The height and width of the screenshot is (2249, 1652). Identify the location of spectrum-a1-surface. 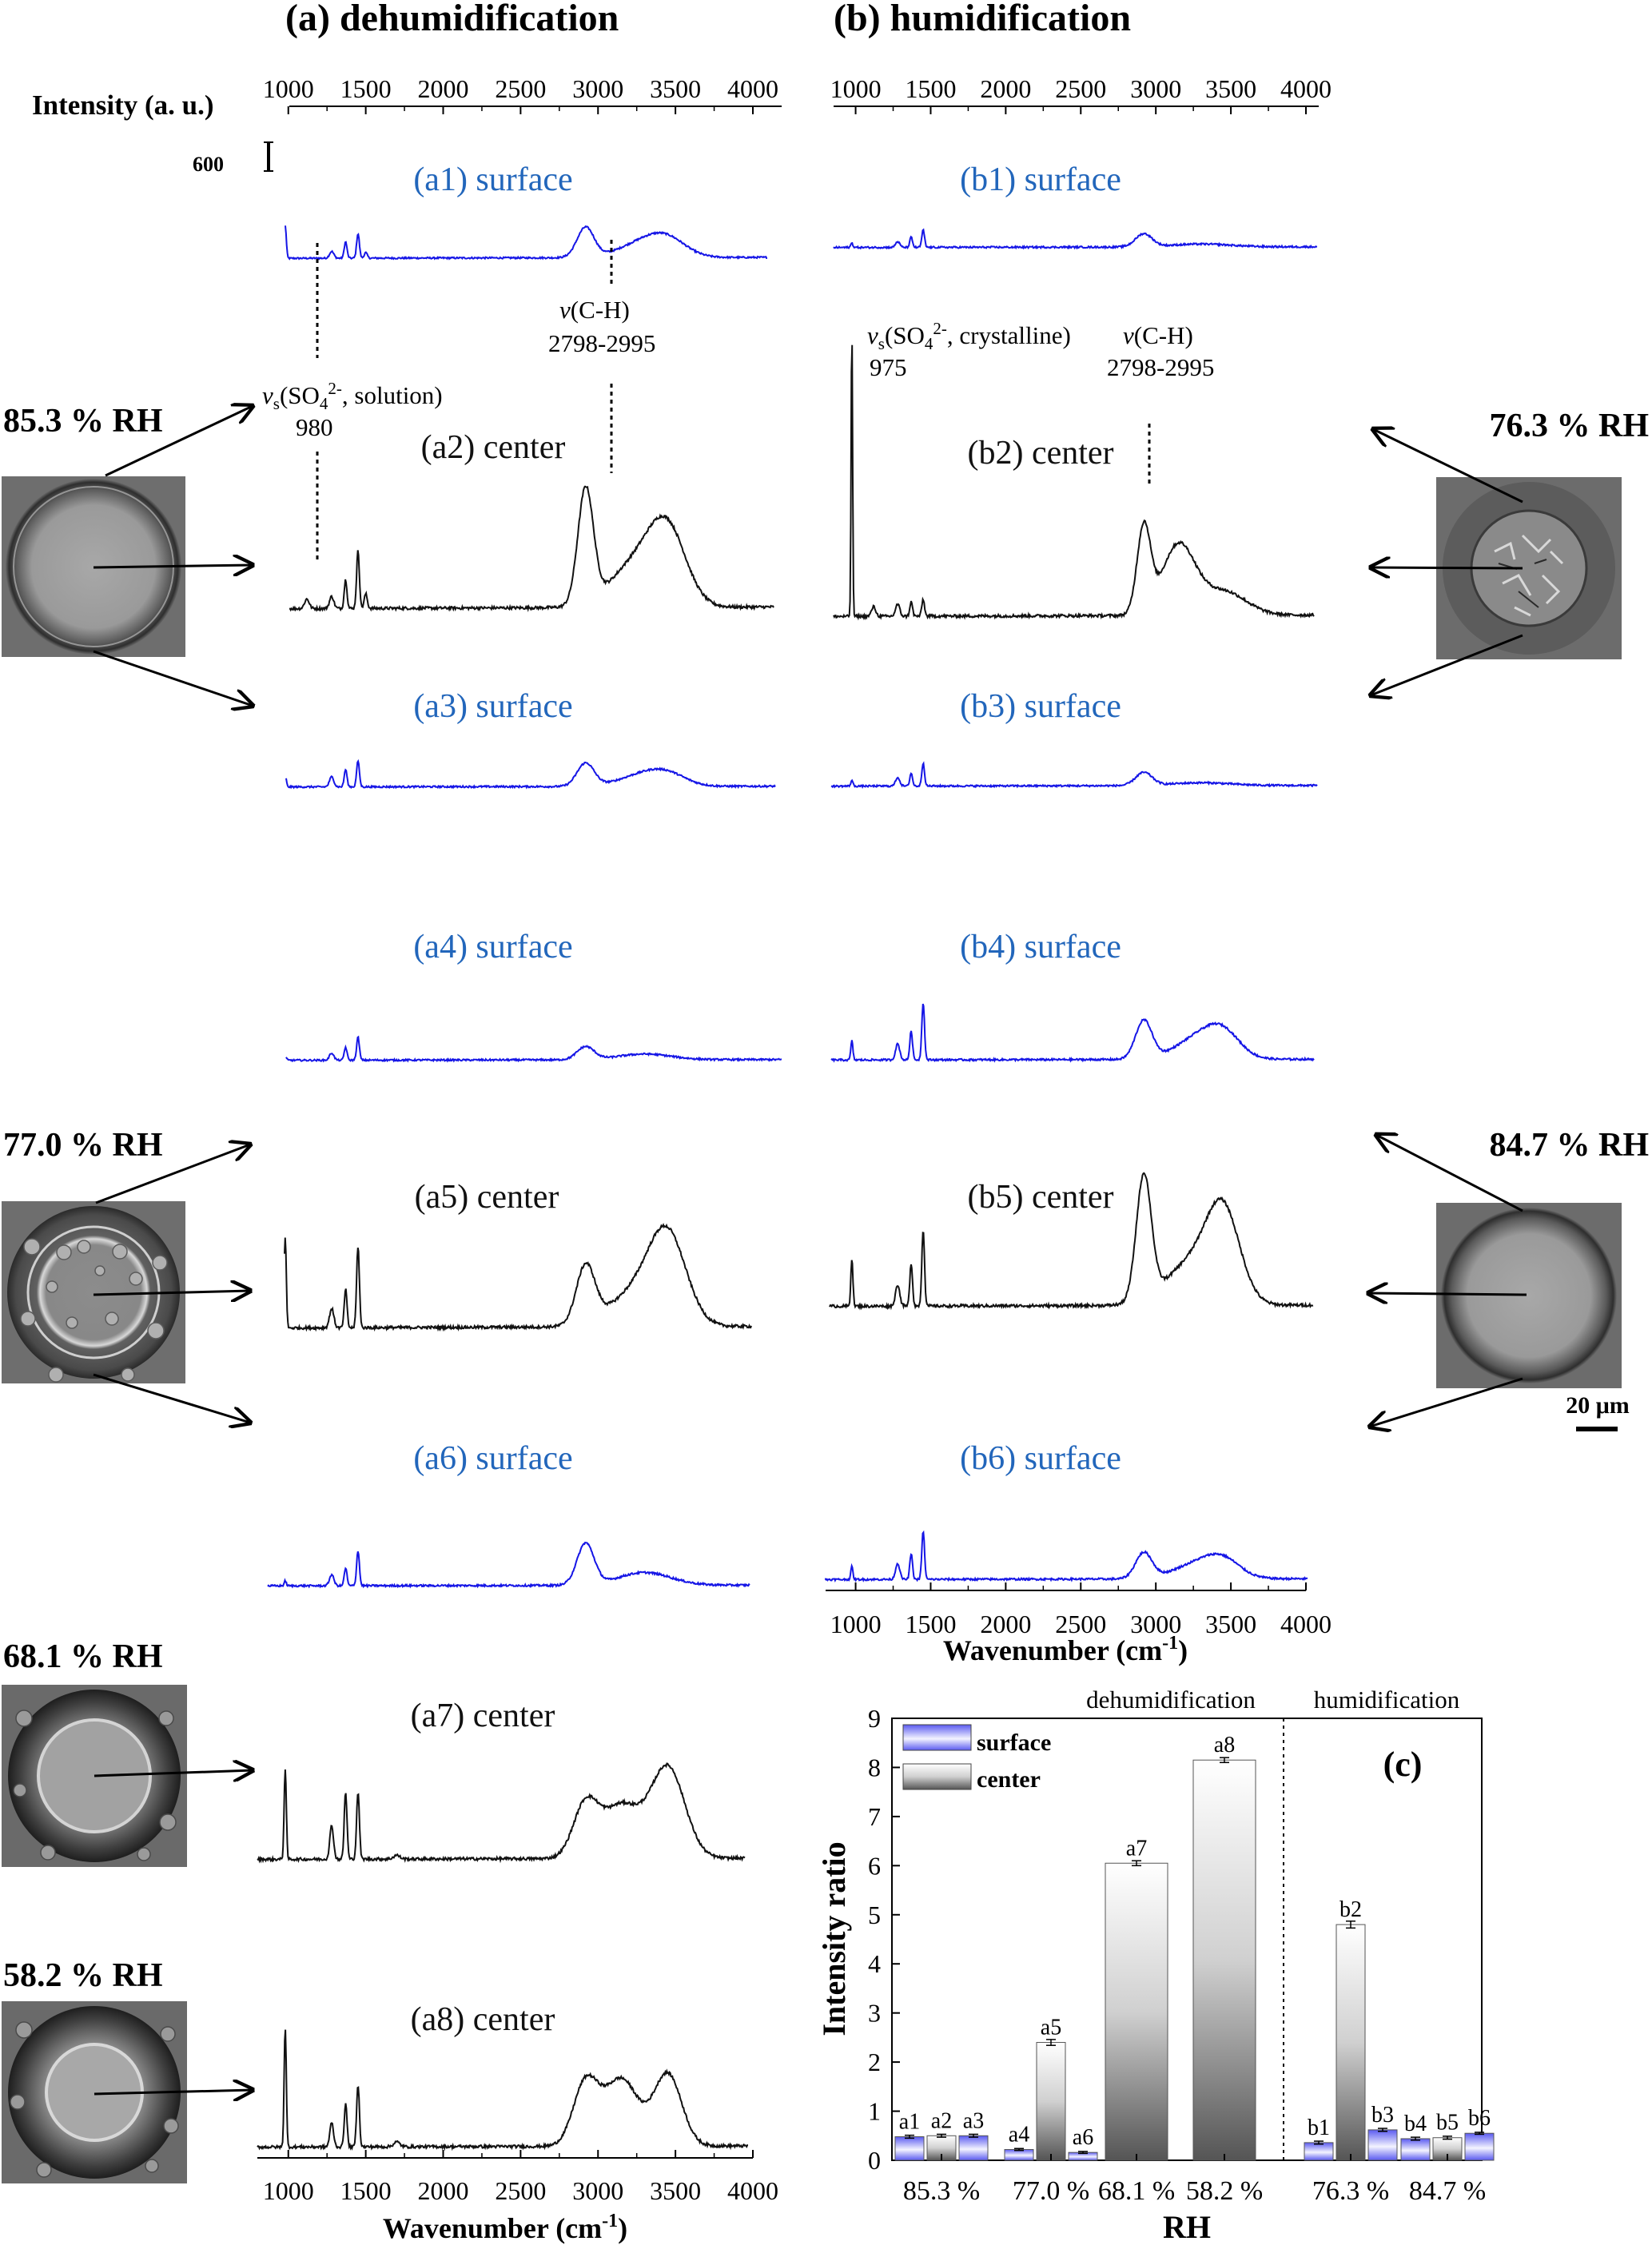
(526, 243).